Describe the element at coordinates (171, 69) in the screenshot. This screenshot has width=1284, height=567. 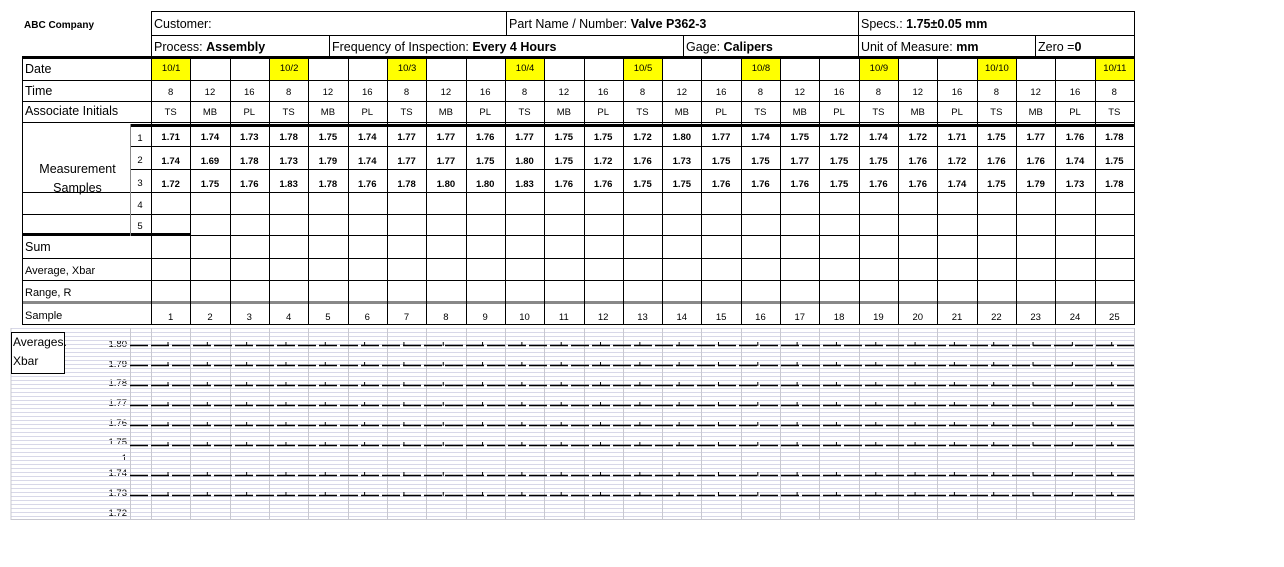
I see `date-cell: 10/1` at that location.